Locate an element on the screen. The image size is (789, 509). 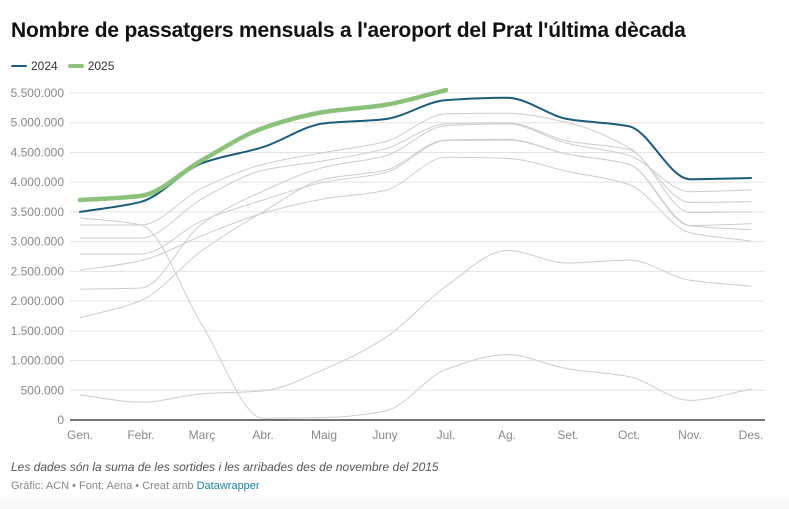
legend-swatch-2024 is located at coordinates (19, 66).